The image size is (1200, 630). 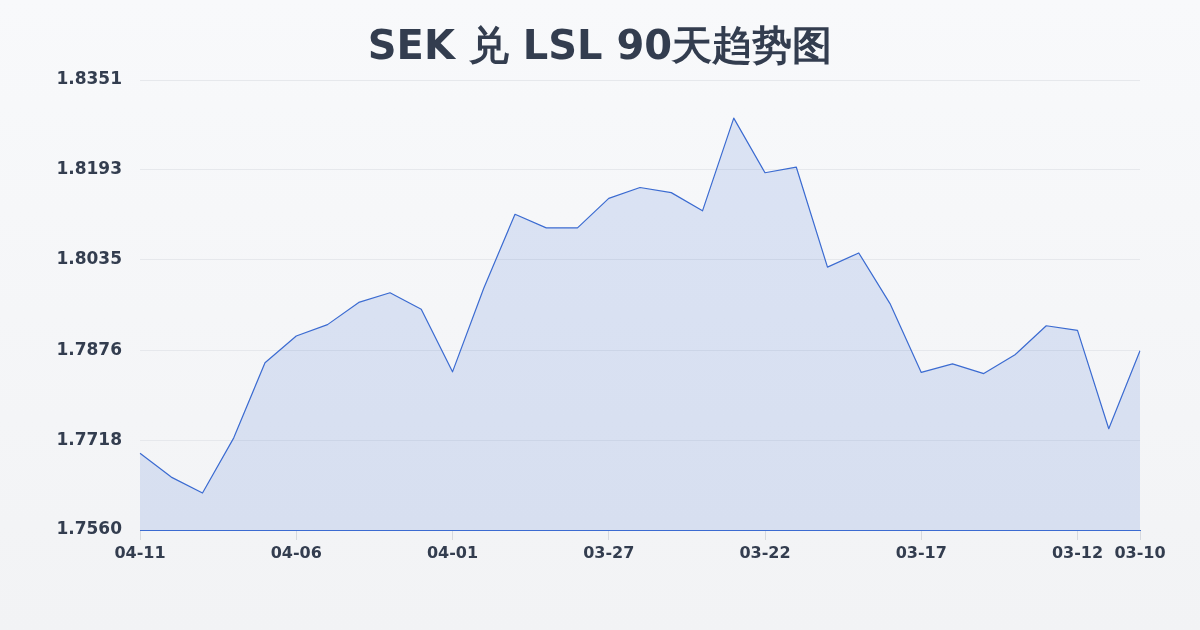 What do you see at coordinates (89, 438) in the screenshot?
I see `y-tick-label: 1.7718` at bounding box center [89, 438].